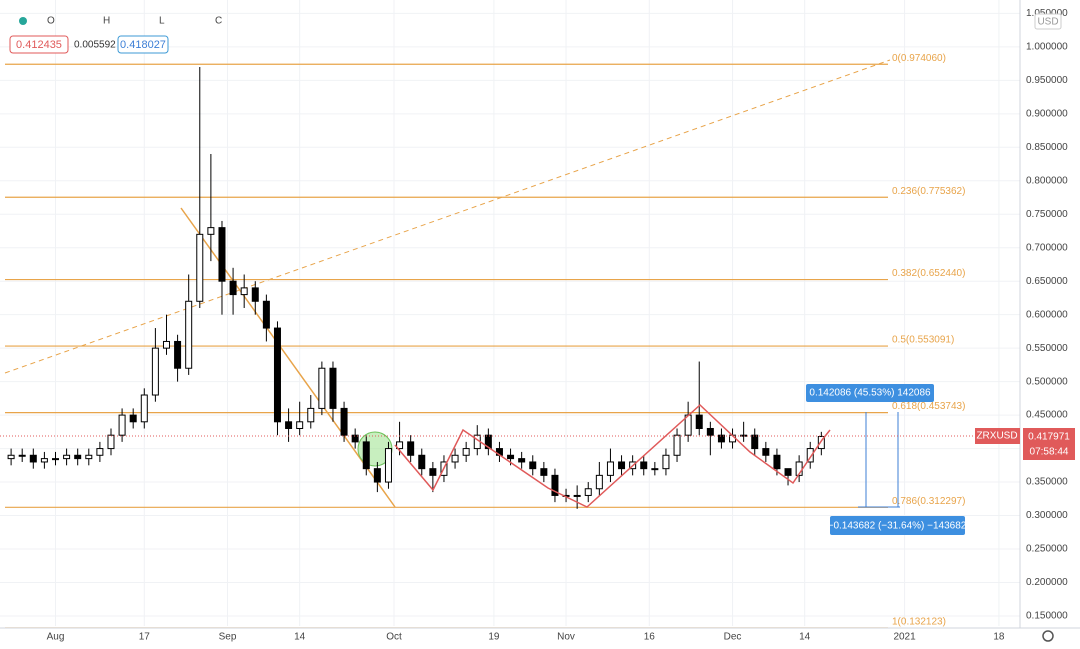  Describe the element at coordinates (733, 637) in the screenshot. I see `x-tick-label: Dec` at that location.